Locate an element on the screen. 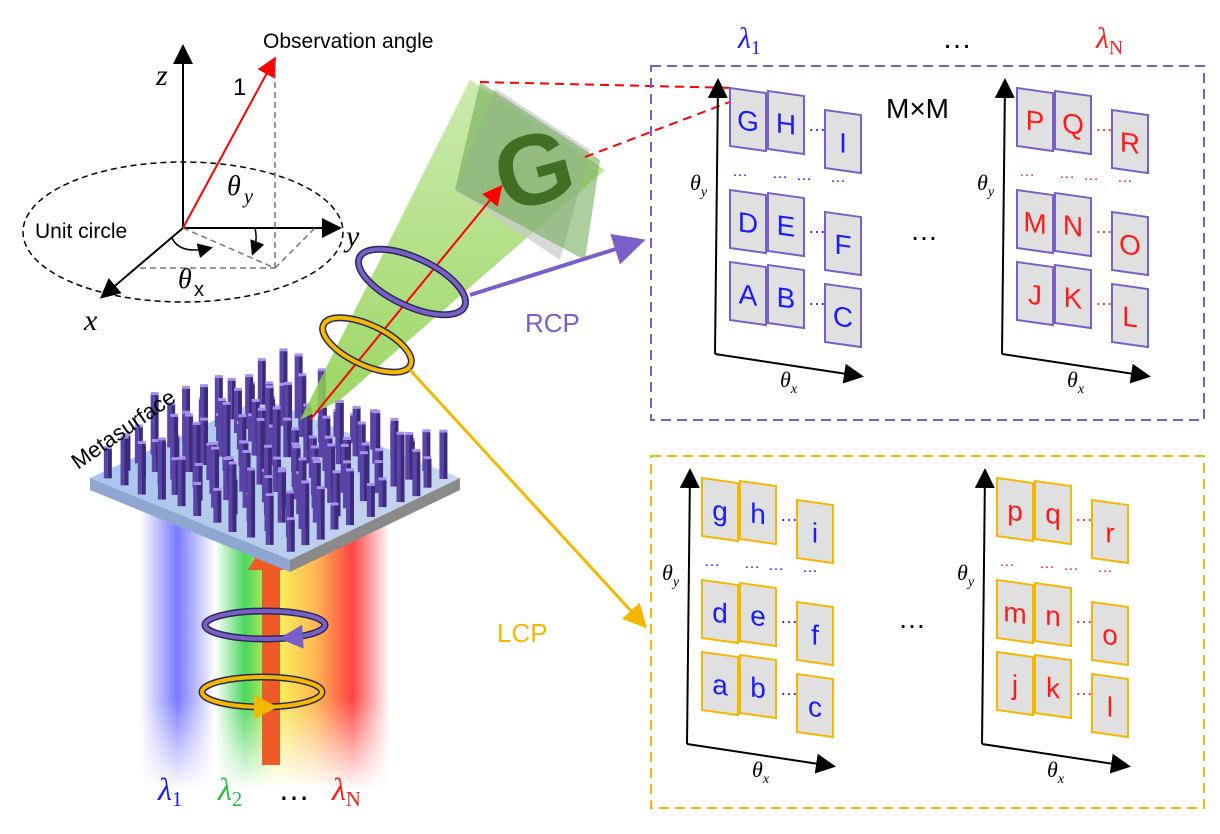 The height and width of the screenshot is (834, 1220). letter-tile: I is located at coordinates (843, 141).